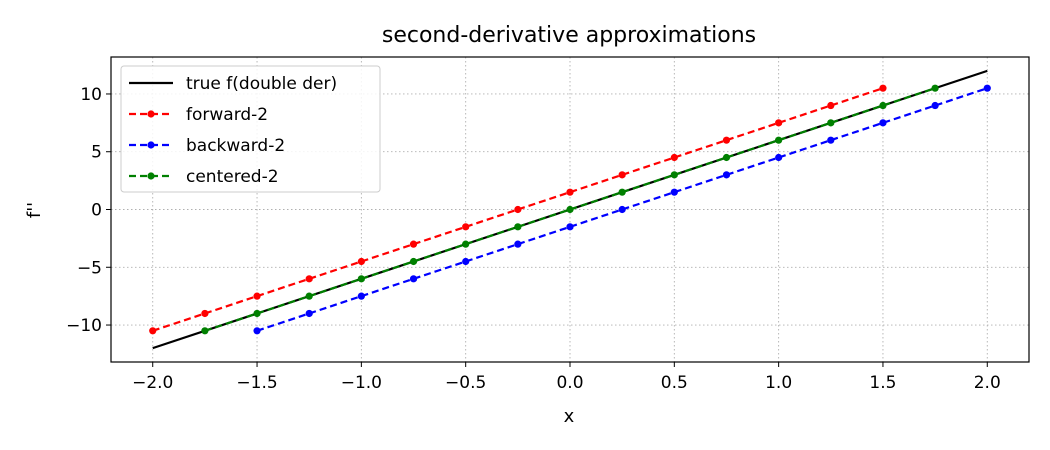 The image size is (1050, 450). I want to click on x-axis: −2.0 −1.5 −1.0 −0.5 0.0 0.5 1.0 1.5 2.0, so click(566, 377).